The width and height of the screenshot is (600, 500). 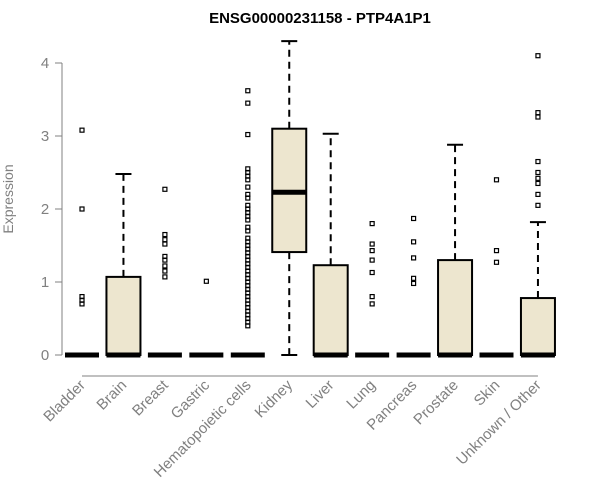 What do you see at coordinates (45, 209) in the screenshot?
I see `y-tick-label: 2` at bounding box center [45, 209].